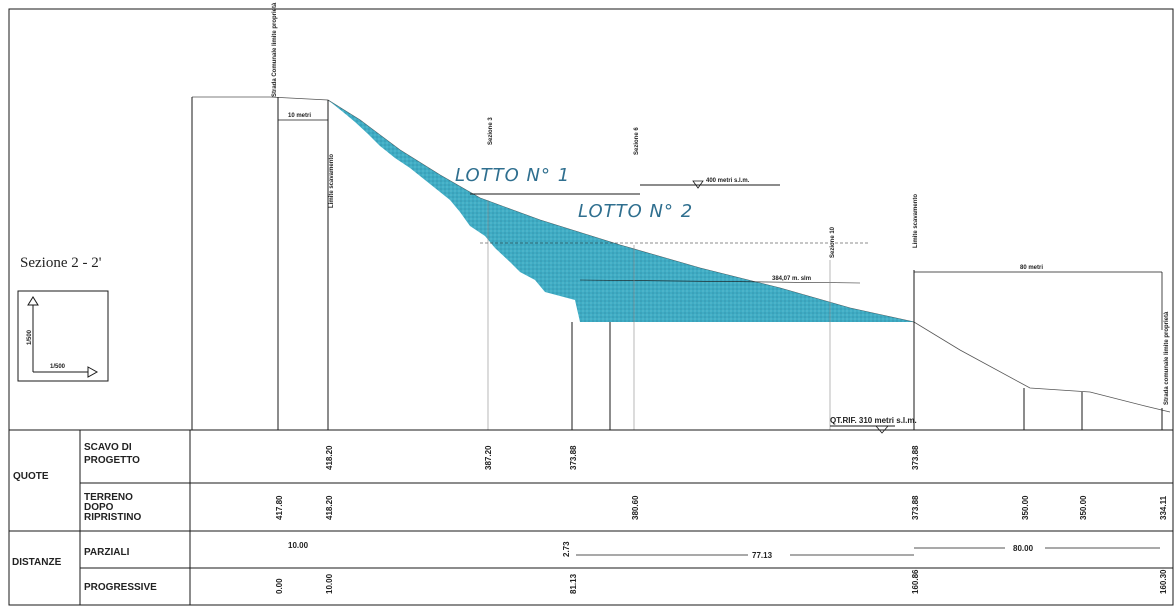 This screenshot has width=1176, height=608. I want to click on section-title: Sezione 2 - 2', so click(61, 263).